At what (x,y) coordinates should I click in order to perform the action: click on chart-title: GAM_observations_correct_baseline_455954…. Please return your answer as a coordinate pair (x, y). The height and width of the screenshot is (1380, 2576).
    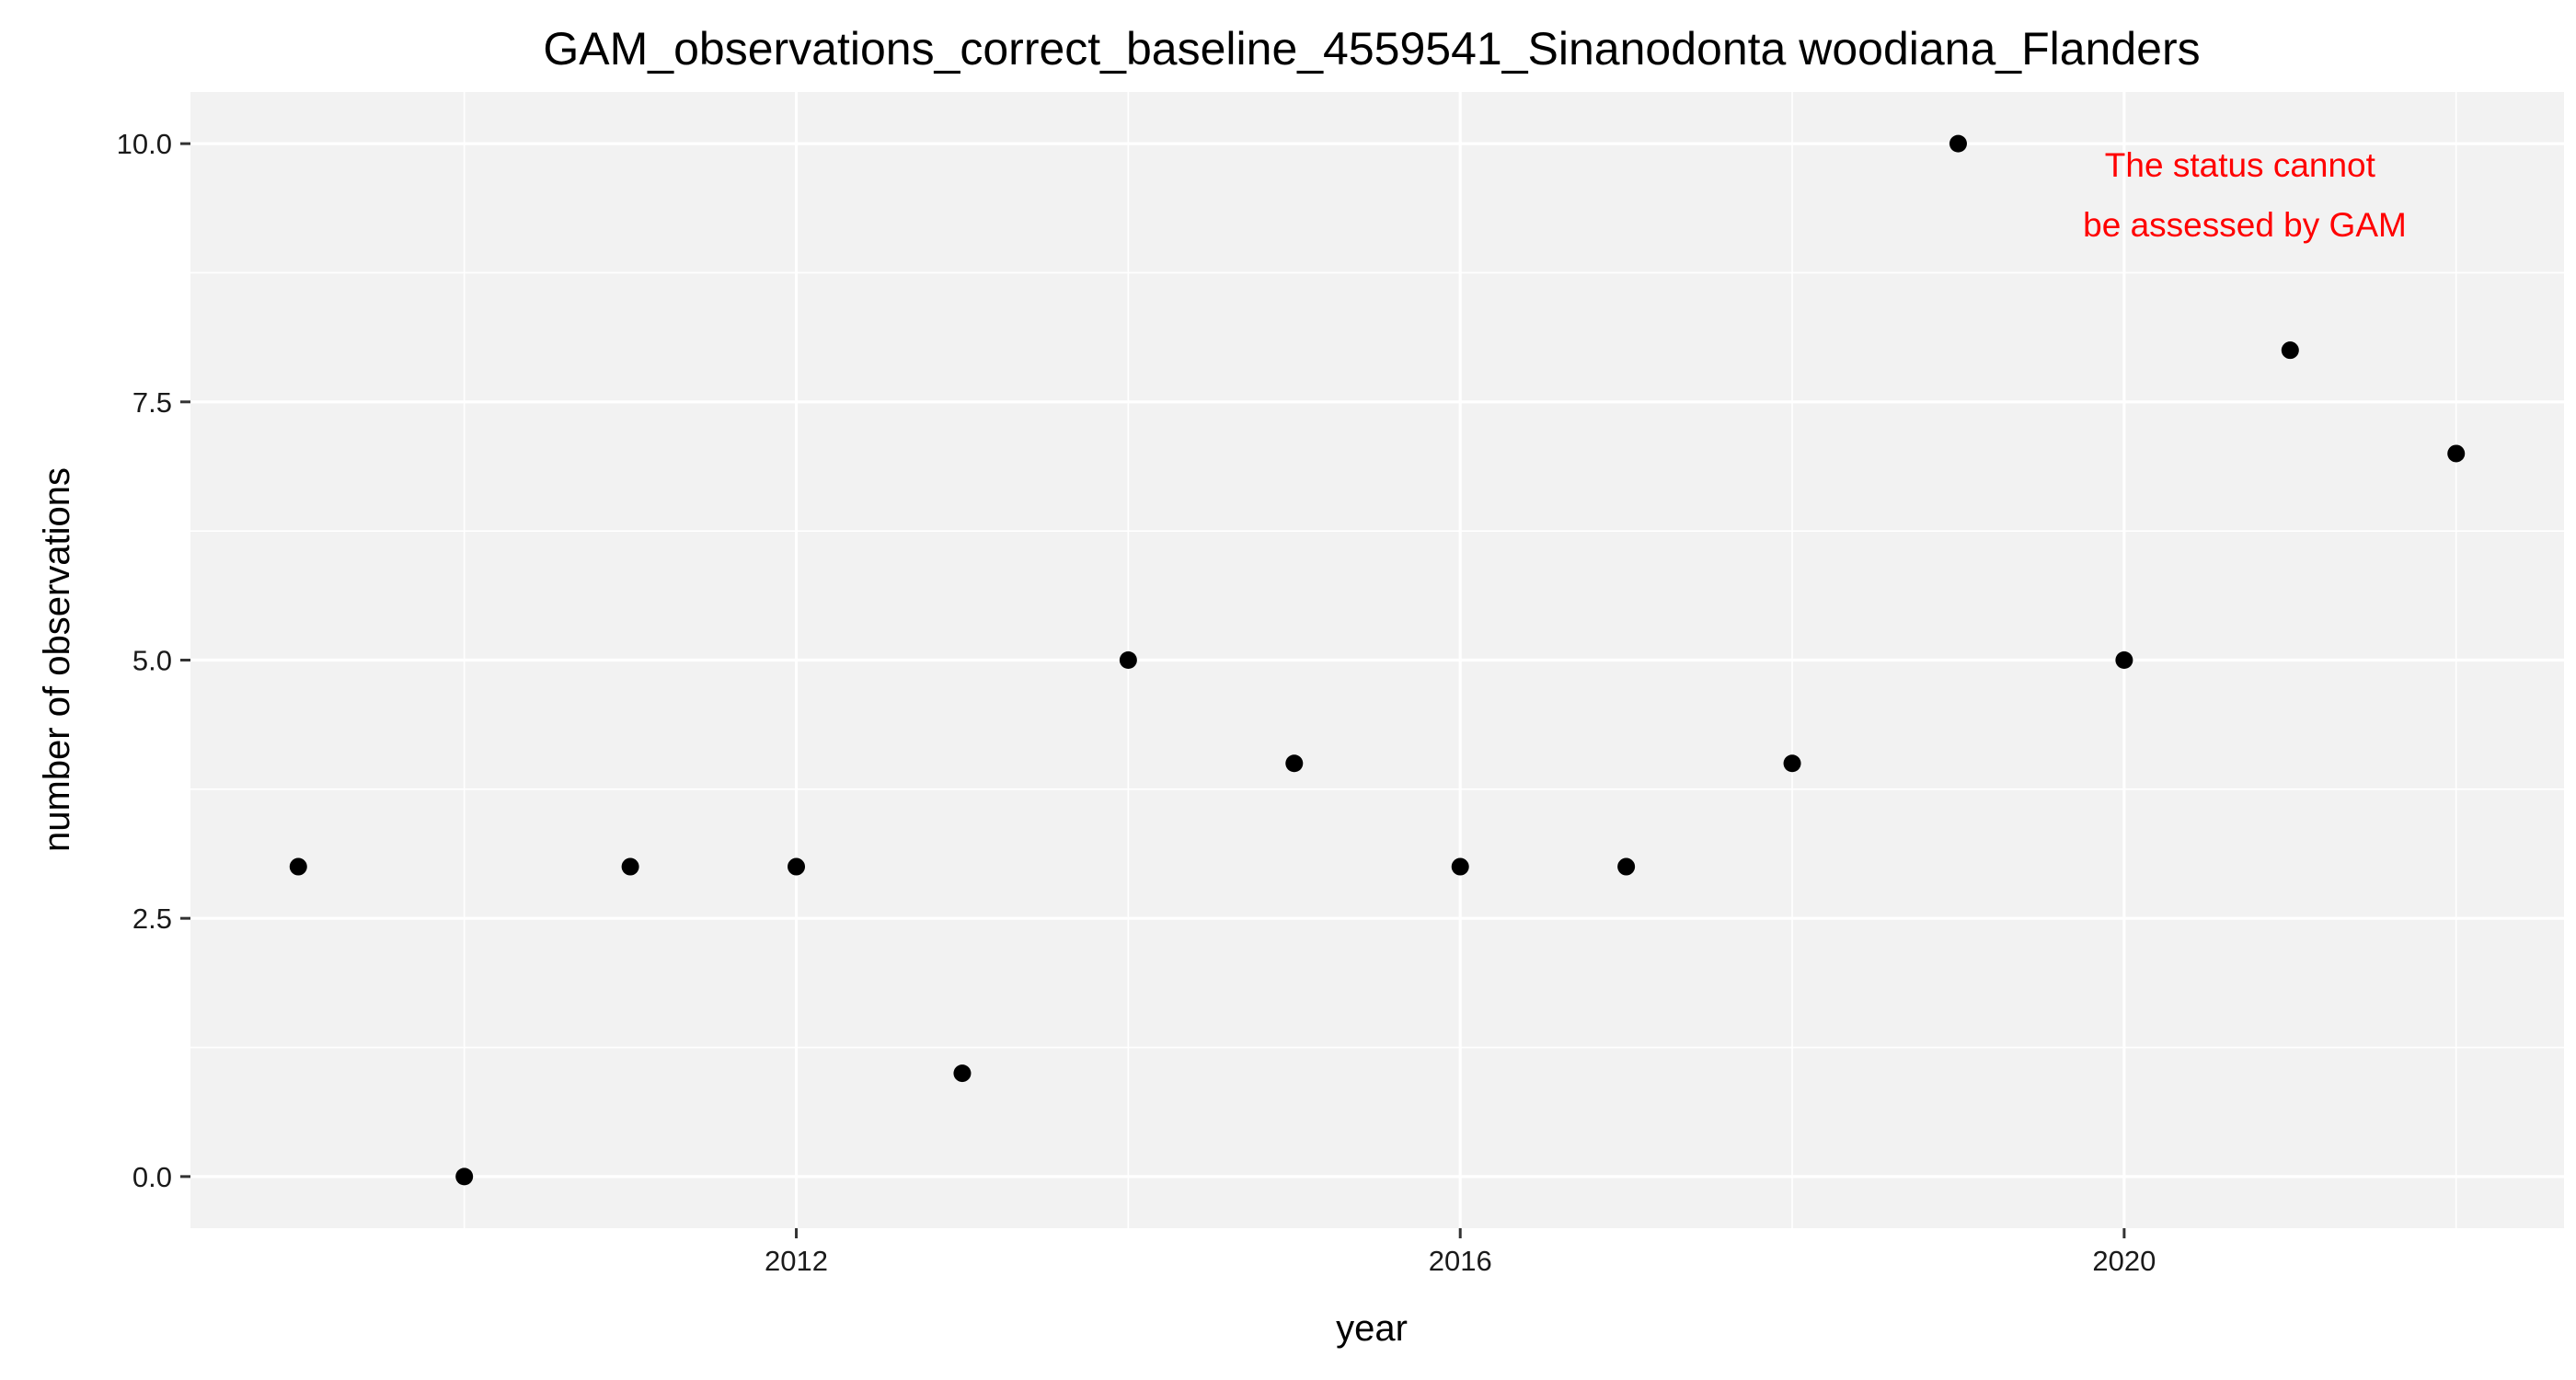
    Looking at the image, I should click on (1371, 49).